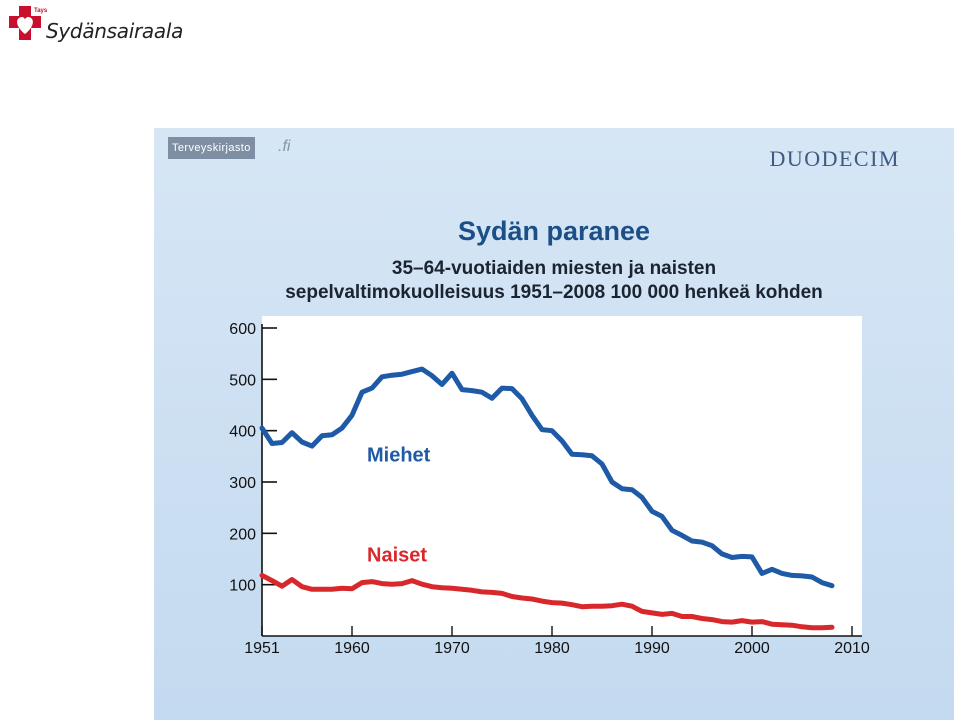 This screenshot has height=720, width=960. Describe the element at coordinates (242, 432) in the screenshot. I see `y-tick-label: 400` at that location.